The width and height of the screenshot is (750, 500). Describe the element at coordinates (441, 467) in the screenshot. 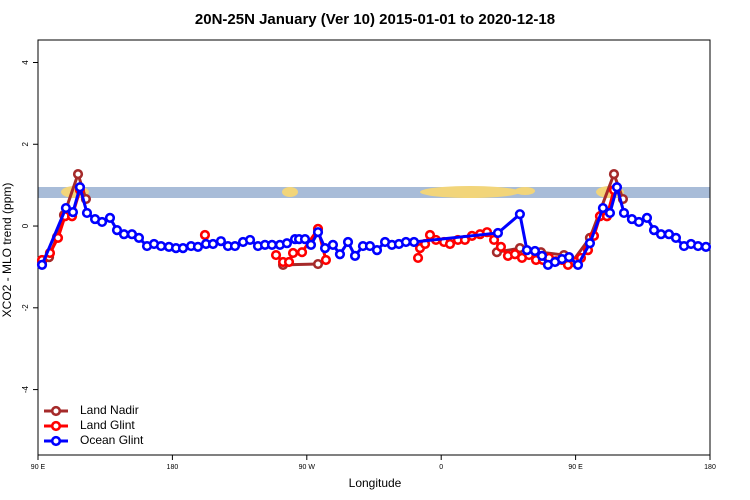

I see `x-tick-label: 0` at that location.